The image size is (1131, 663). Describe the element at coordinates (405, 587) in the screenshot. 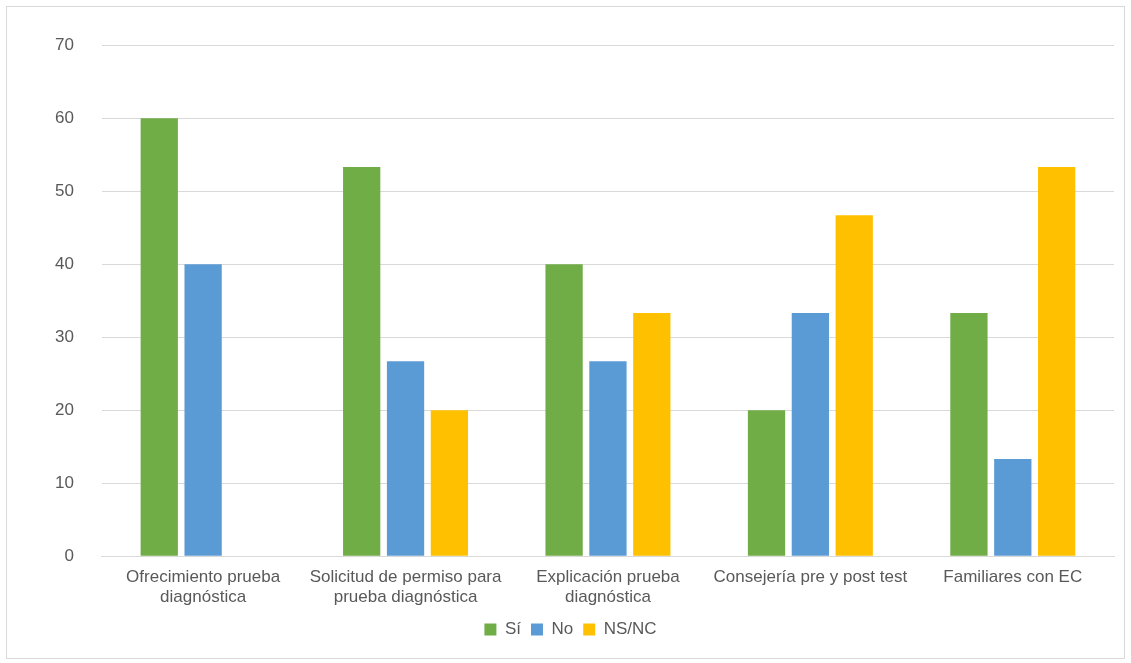

I see `x-tick-label: Solicitud de permiso para prueba diagnóstica` at that location.